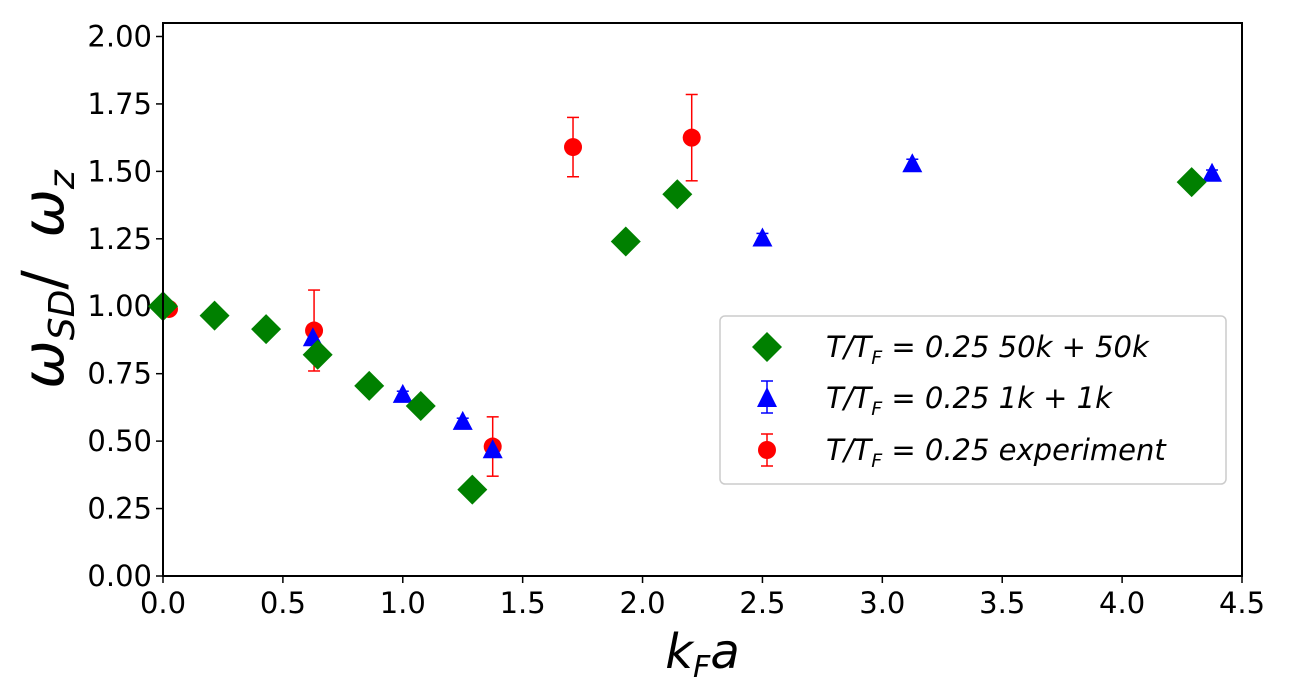 Image resolution: width=1307 pixels, height=679 pixels. What do you see at coordinates (43, 364) in the screenshot?
I see `y-axis-label-omega-sd: ω` at bounding box center [43, 364].